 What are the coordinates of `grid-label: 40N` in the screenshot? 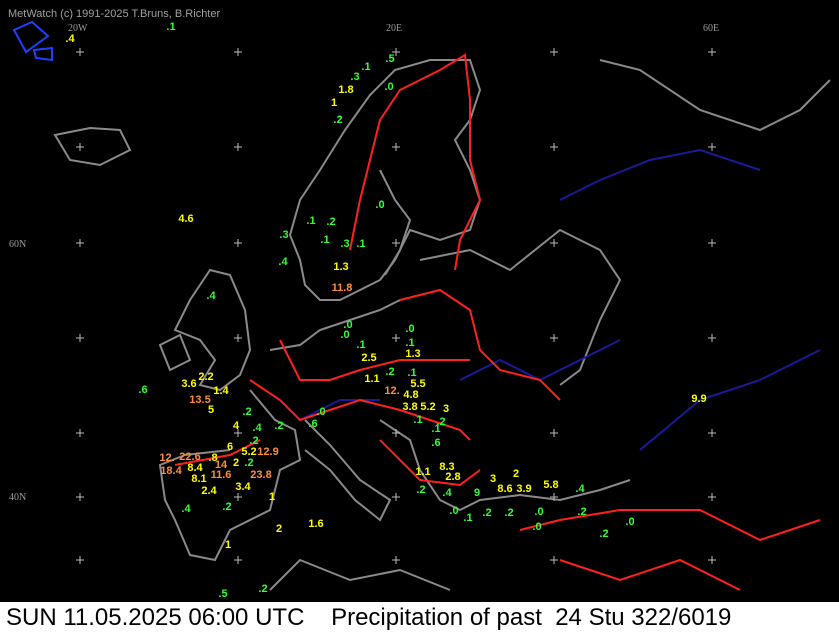 It's located at (17, 497).